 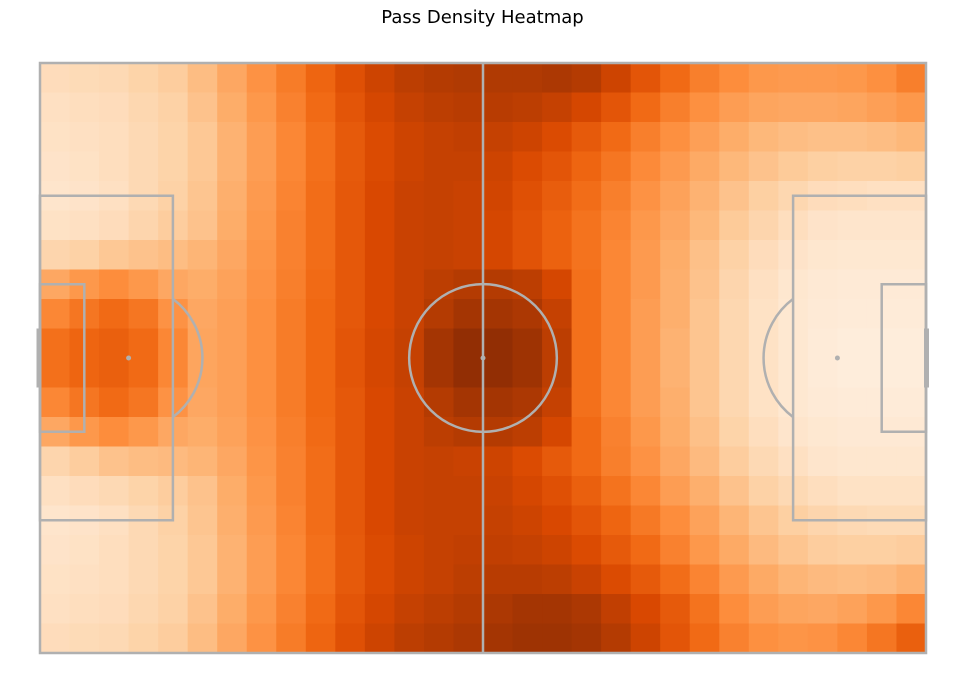 What do you see at coordinates (482, 17) in the screenshot?
I see `chart-title: Pass Density Heatmap` at bounding box center [482, 17].